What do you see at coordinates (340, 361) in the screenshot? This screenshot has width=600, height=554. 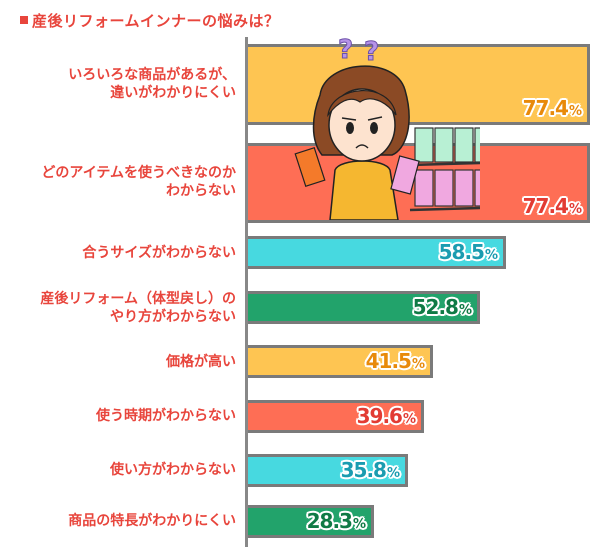 I see `bar-4: 41.5%` at bounding box center [340, 361].